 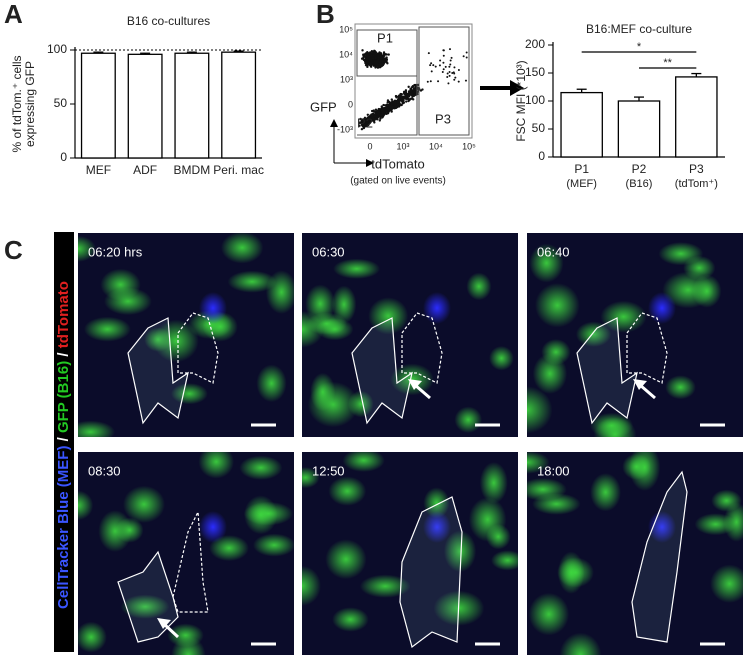 What do you see at coordinates (63, 314) in the screenshot?
I see `channel-red: tdTomato` at bounding box center [63, 314].